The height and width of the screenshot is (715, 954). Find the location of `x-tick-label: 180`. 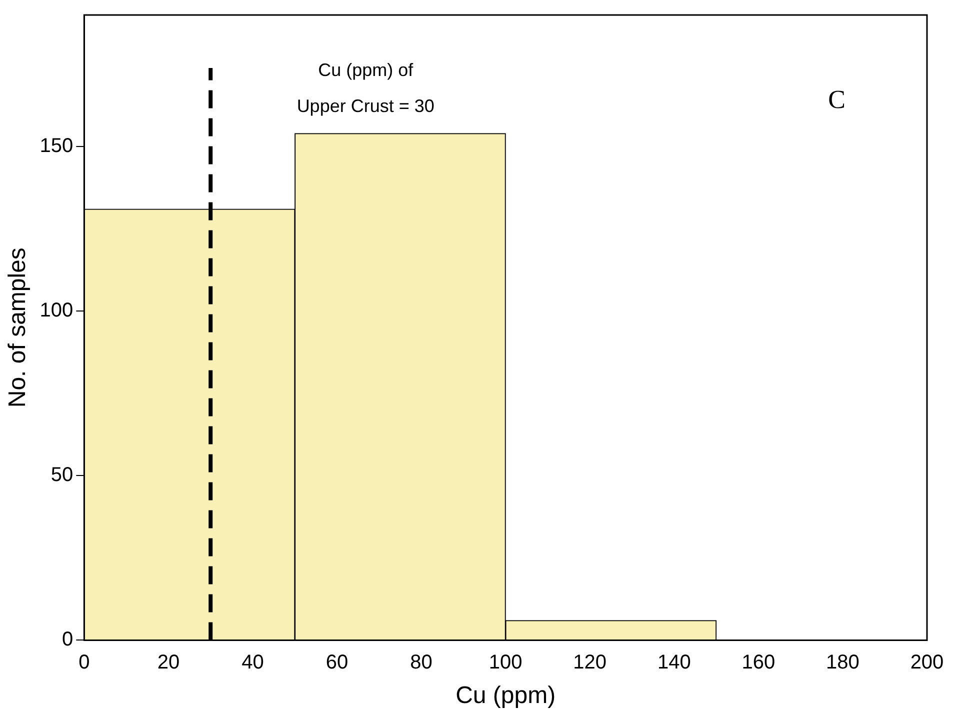

x-tick-label: 180 is located at coordinates (843, 663).